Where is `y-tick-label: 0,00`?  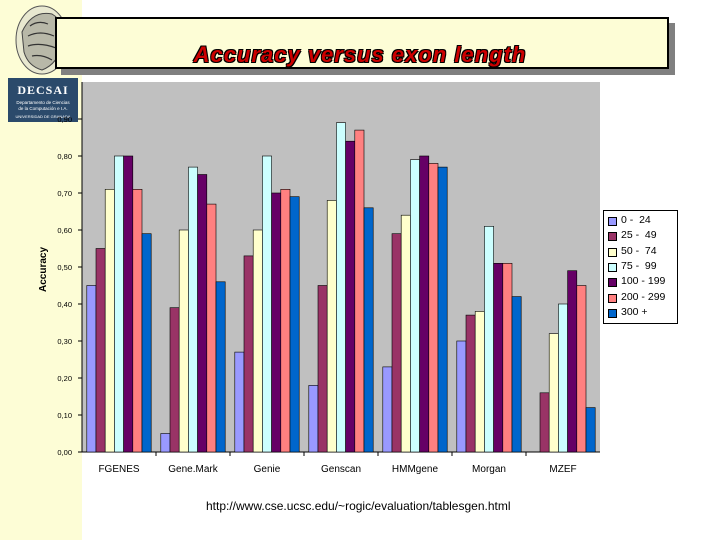
y-tick-label: 0,00 is located at coordinates (64, 452).